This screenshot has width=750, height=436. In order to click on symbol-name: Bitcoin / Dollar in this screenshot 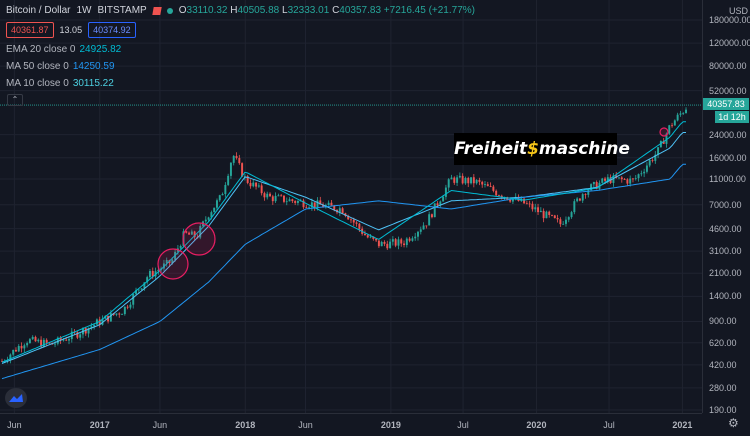, I will do `click(38, 10)`.